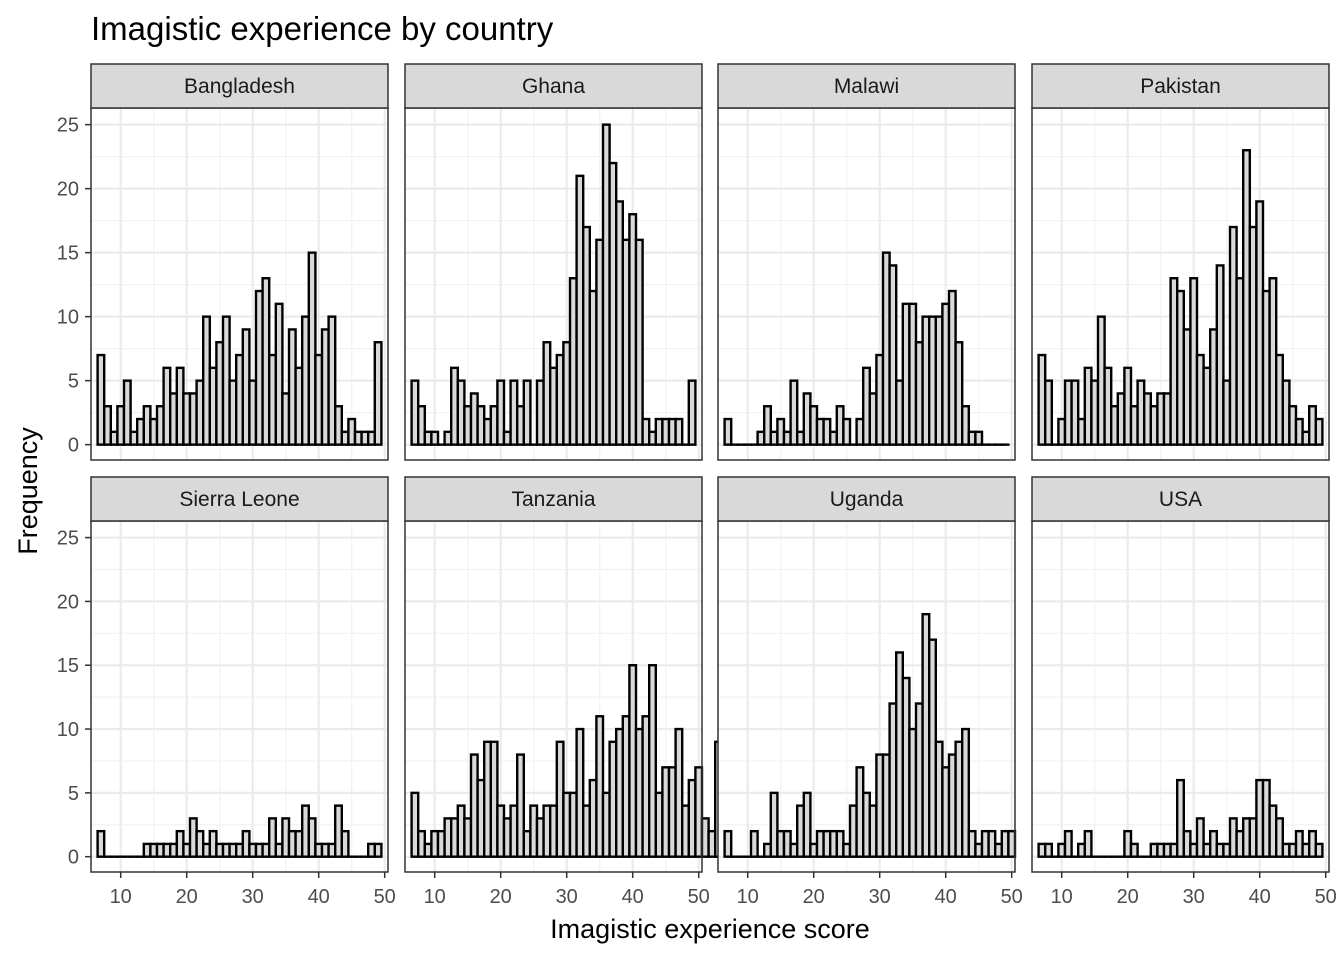  I want to click on facet-strip-label: Pakistan, so click(1180, 86).